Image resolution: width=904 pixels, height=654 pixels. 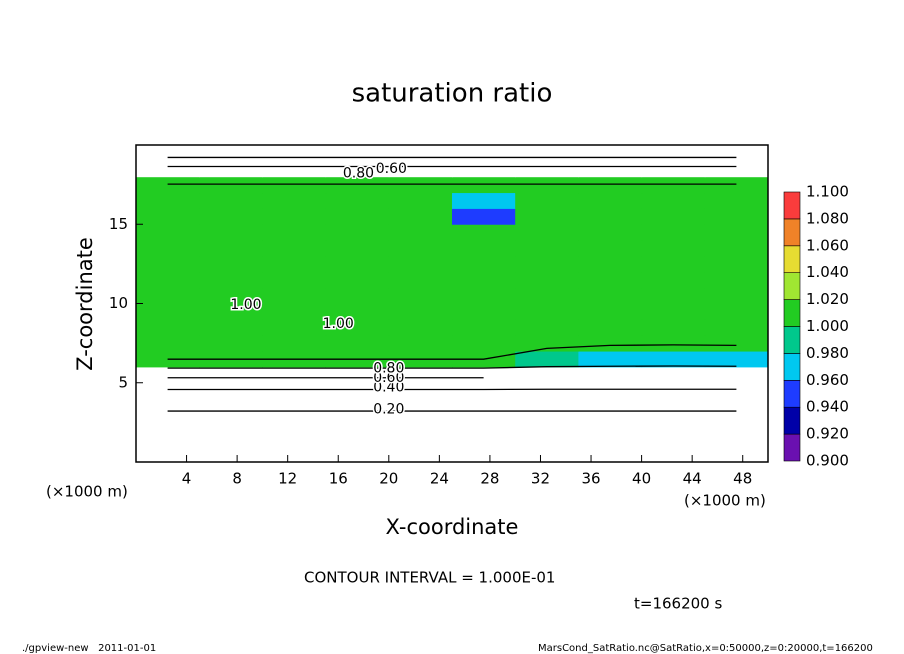 What do you see at coordinates (388, 479) in the screenshot?
I see `x-tick-label: 20` at bounding box center [388, 479].